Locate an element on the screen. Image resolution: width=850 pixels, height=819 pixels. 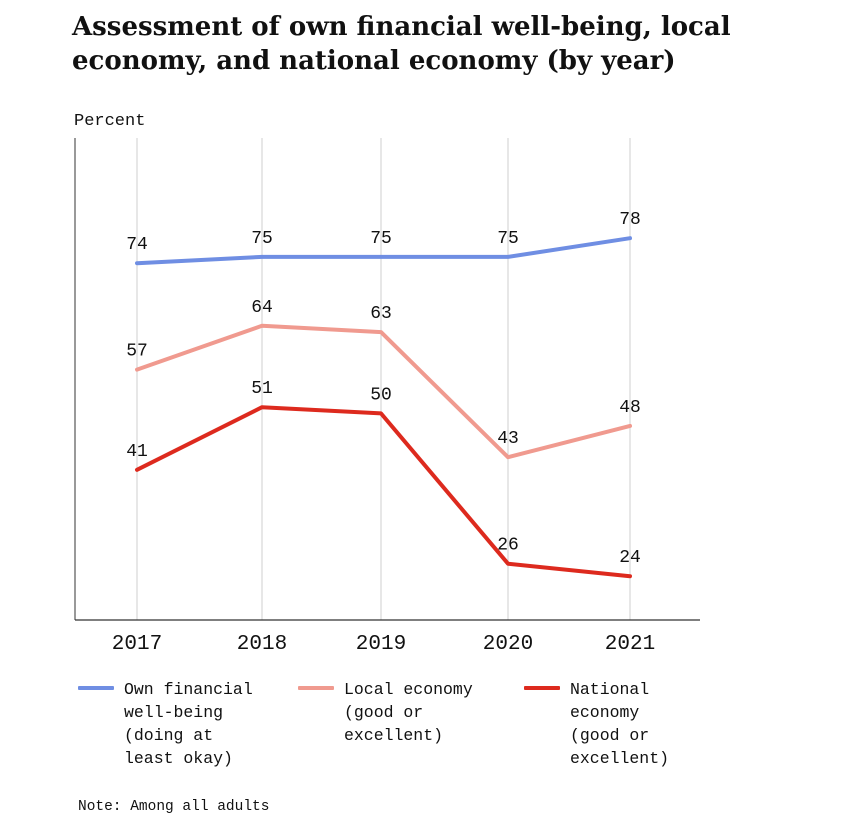
data-point-local-economy-2021 is located at coordinates (630, 426).